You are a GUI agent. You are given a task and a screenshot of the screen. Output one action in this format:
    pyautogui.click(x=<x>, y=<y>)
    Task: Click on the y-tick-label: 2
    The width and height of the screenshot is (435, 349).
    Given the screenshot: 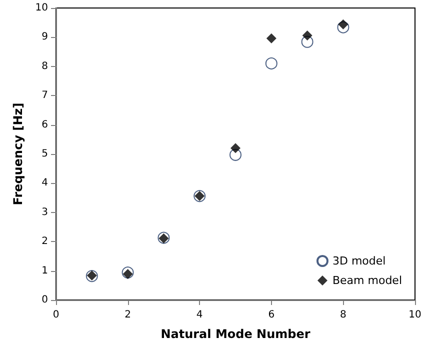 What is the action you would take?
    pyautogui.click(x=45, y=242)
    